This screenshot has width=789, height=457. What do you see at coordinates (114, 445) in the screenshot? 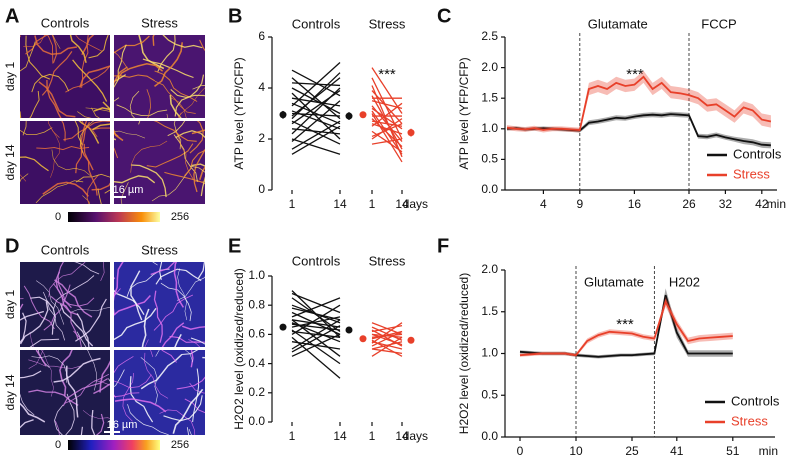
I see `colorbar` at bounding box center [114, 445].